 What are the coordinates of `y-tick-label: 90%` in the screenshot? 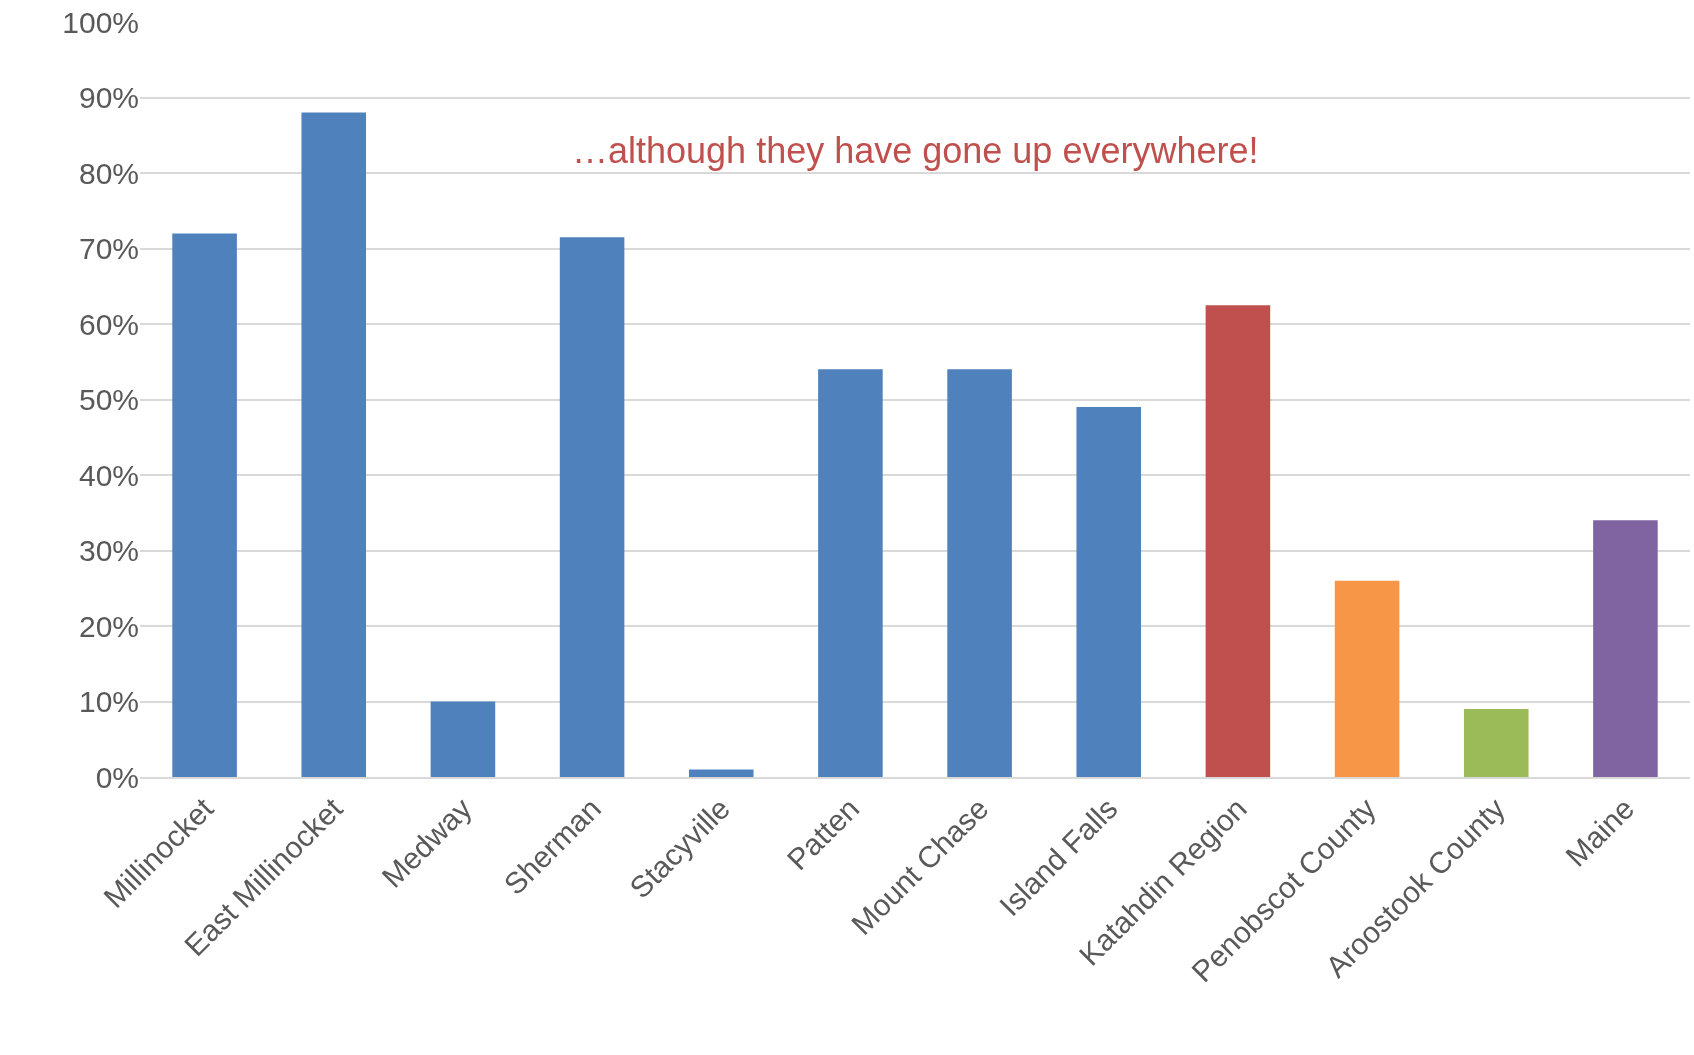 It's located at (108, 97).